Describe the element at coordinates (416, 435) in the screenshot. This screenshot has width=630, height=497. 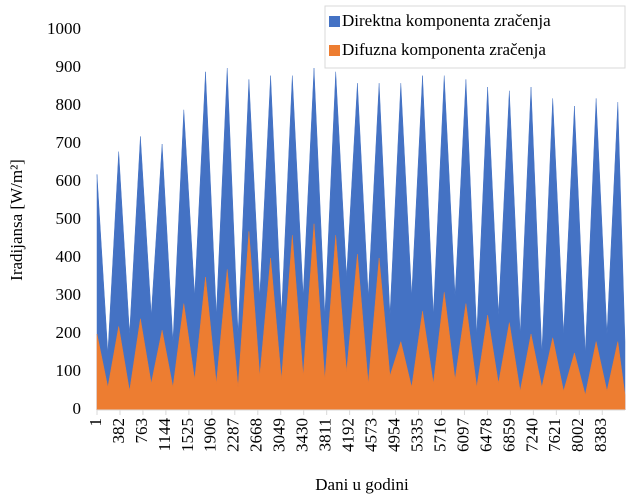
I see `x-tick-label: 5335` at that location.